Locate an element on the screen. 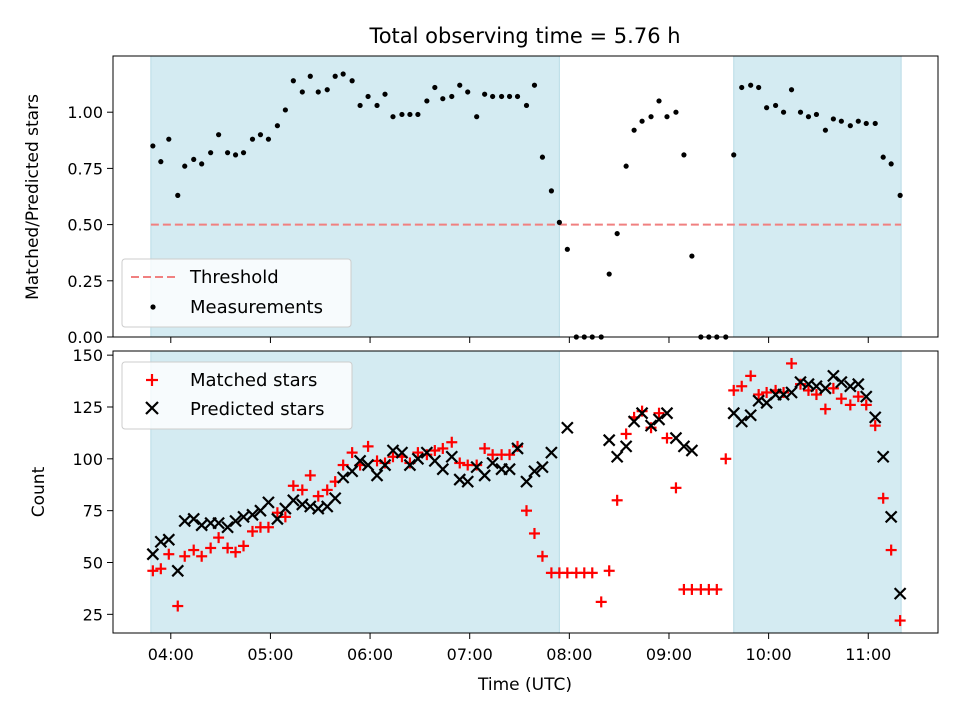 The image size is (960, 724). top-legend: Threshold Measurements is located at coordinates (236, 293).